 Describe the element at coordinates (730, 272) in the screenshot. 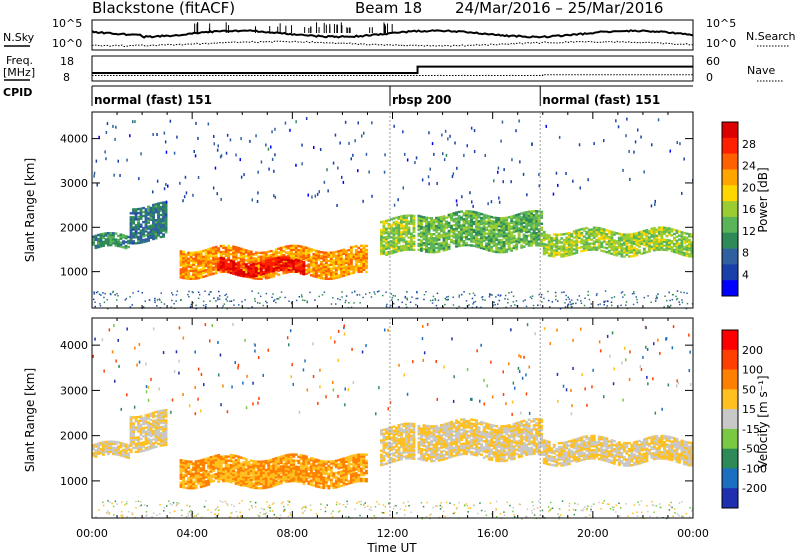

I see `colorbar-swatch` at that location.